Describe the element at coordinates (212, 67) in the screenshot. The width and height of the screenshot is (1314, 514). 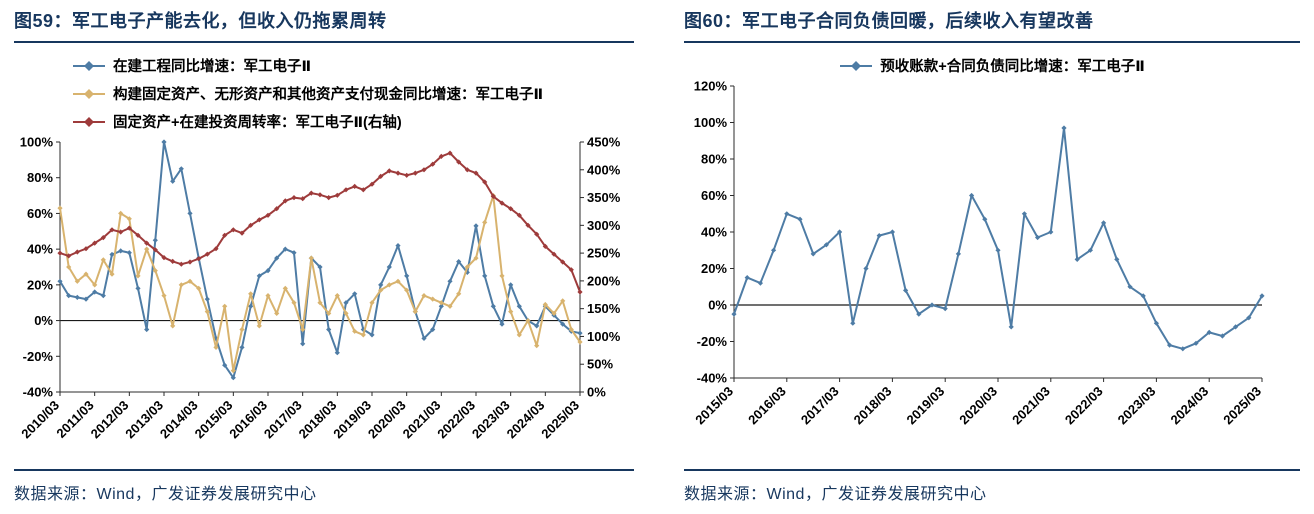
I see `legend-label: 在建工程同比增速：军工电子Ⅱ` at that location.